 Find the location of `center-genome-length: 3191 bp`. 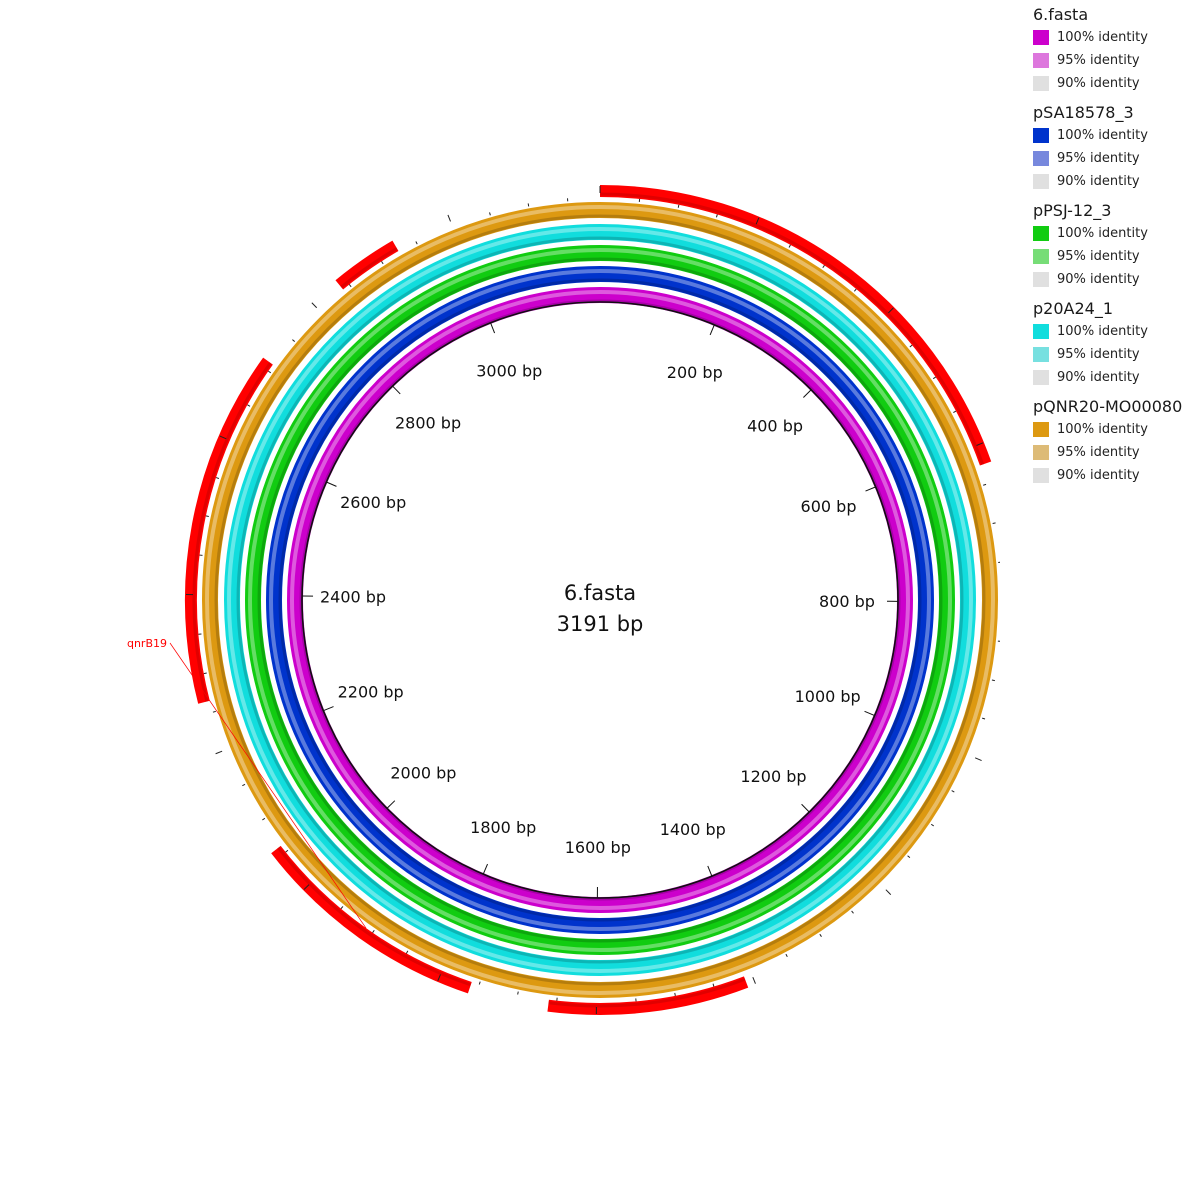

center-genome-length: 3191 bp is located at coordinates (600, 624).